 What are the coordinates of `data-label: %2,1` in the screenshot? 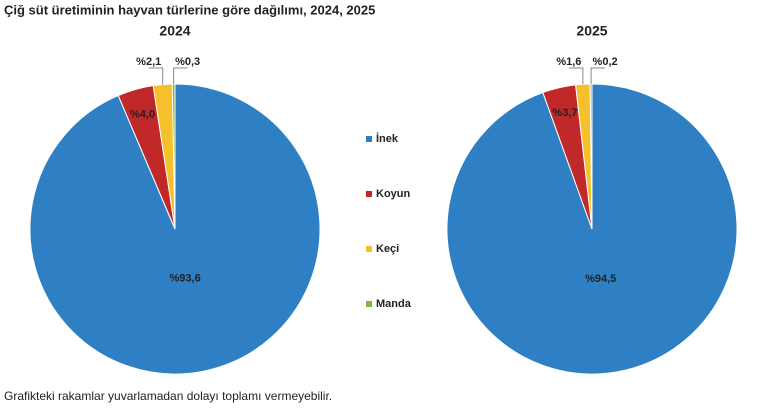 It's located at (148, 62).